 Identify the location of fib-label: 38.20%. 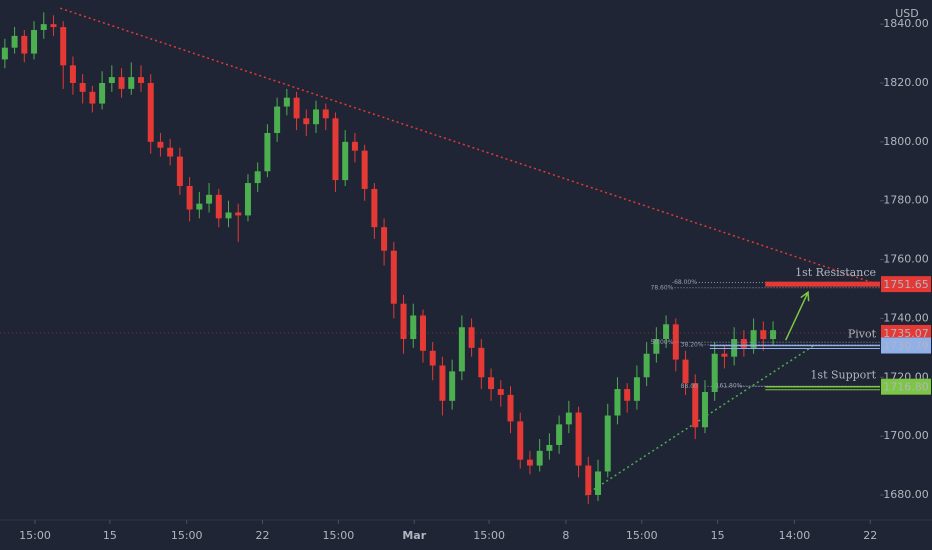
(692, 344).